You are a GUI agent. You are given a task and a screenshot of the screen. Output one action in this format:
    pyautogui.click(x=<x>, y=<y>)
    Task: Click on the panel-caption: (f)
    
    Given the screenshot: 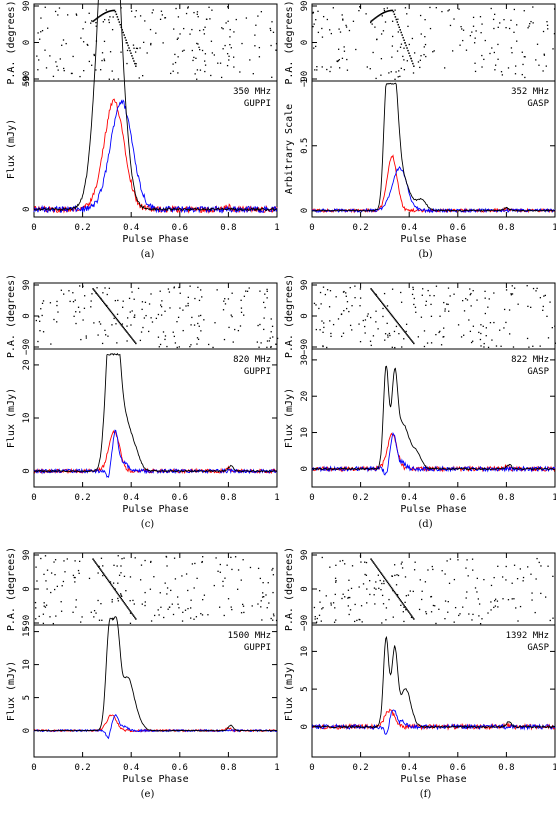 What is the action you would take?
    pyautogui.click(x=426, y=794)
    